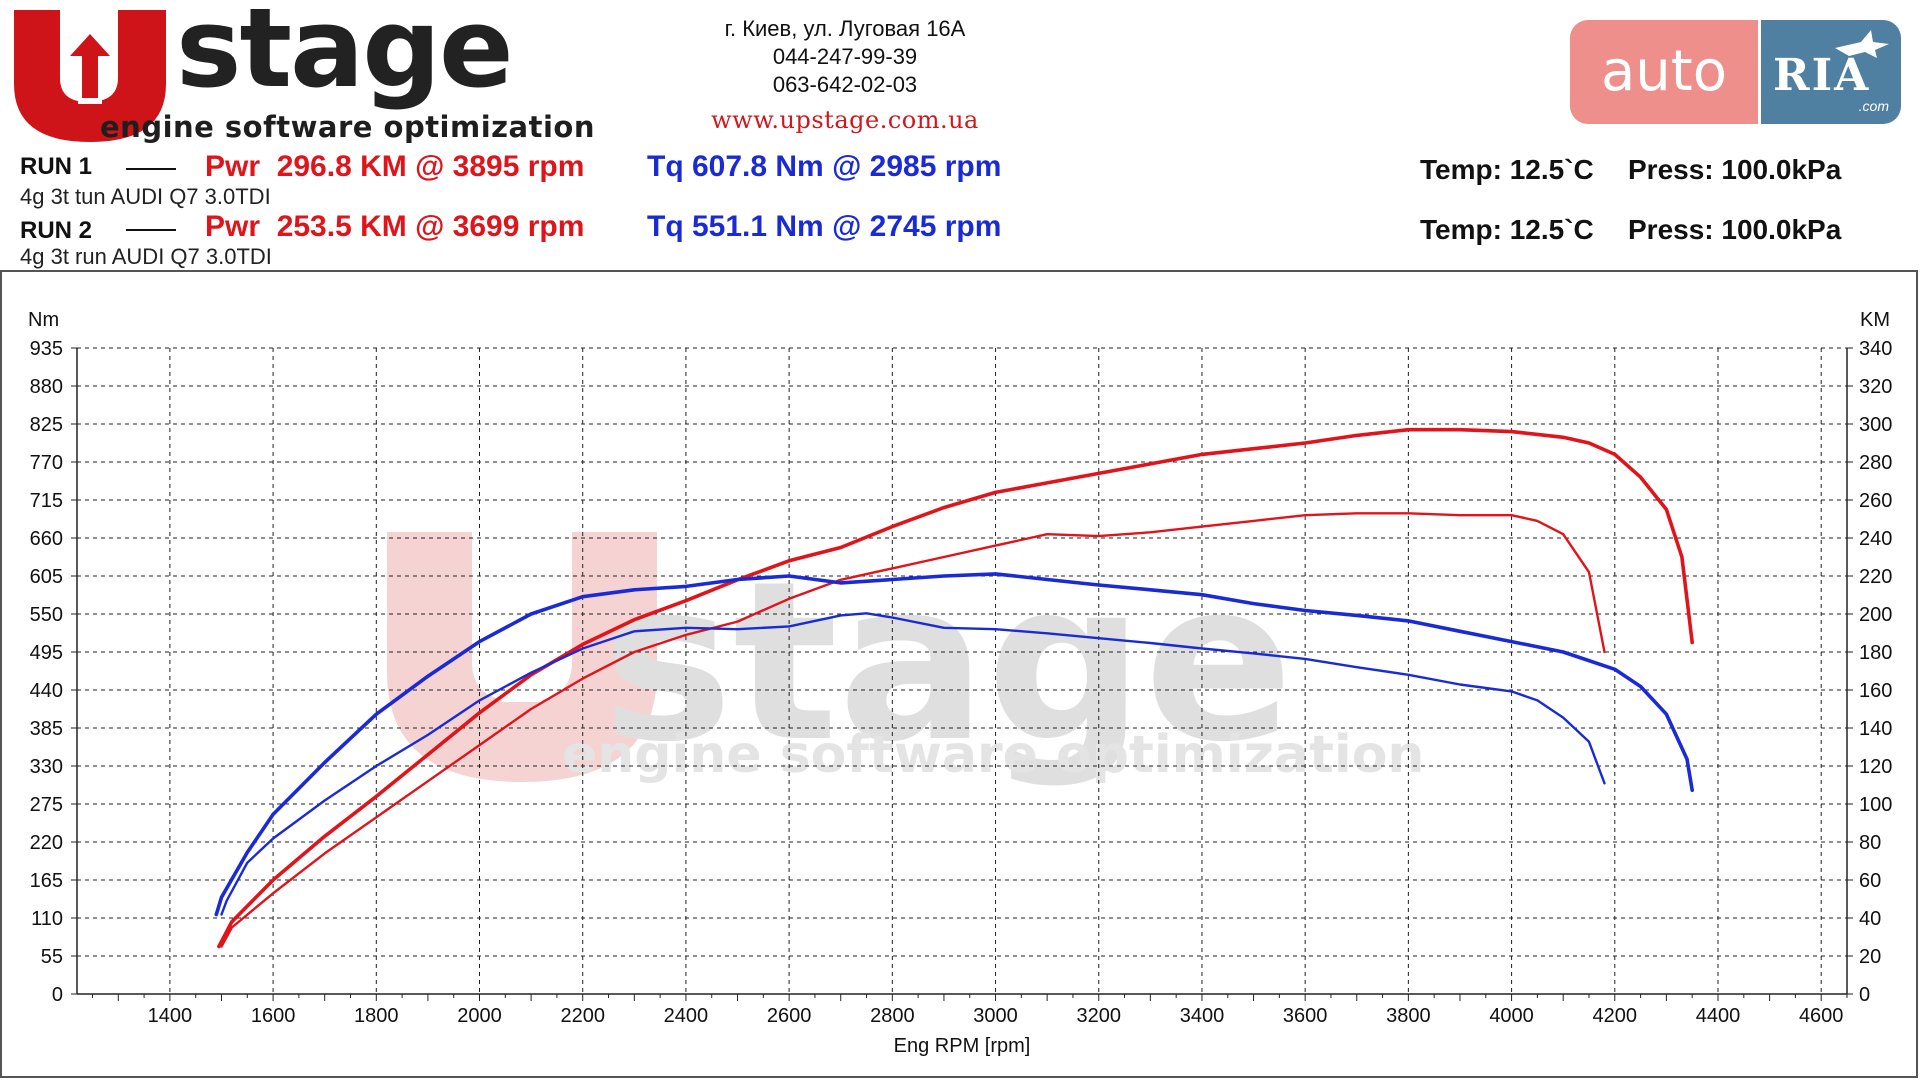  Describe the element at coordinates (845, 120) in the screenshot. I see `contact-website: www.upstage.com.ua` at that location.